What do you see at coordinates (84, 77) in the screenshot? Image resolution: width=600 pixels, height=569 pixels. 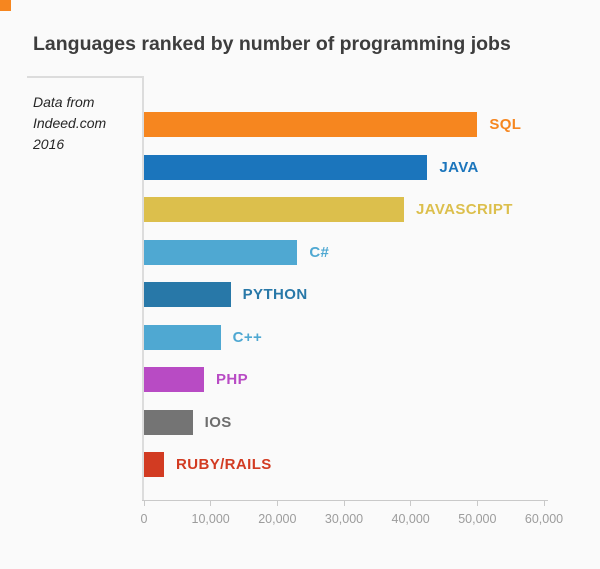 I see `annotation-top-border` at bounding box center [84, 77].